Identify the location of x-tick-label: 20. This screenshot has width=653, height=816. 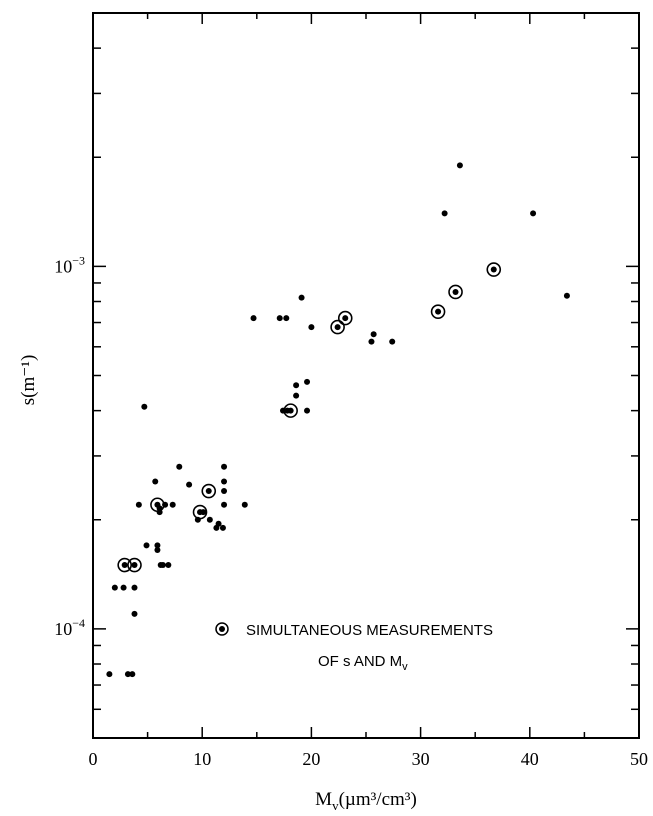
(311, 759).